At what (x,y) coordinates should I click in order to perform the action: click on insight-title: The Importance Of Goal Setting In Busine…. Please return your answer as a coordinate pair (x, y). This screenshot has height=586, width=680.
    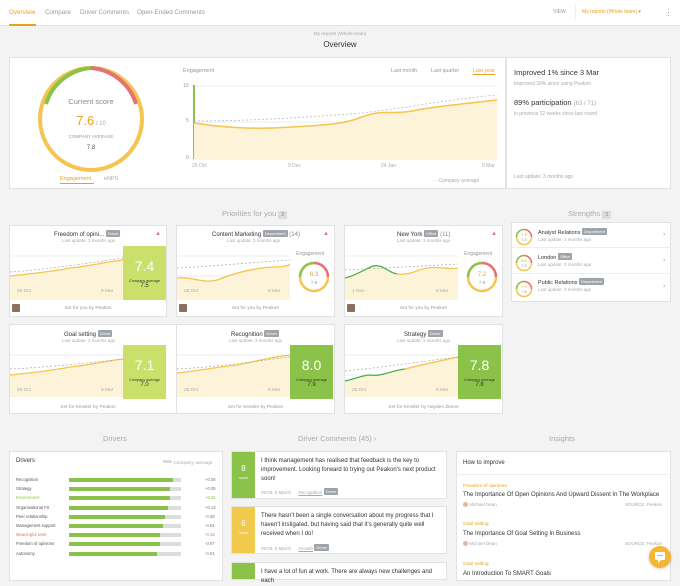
    Looking at the image, I should click on (522, 534).